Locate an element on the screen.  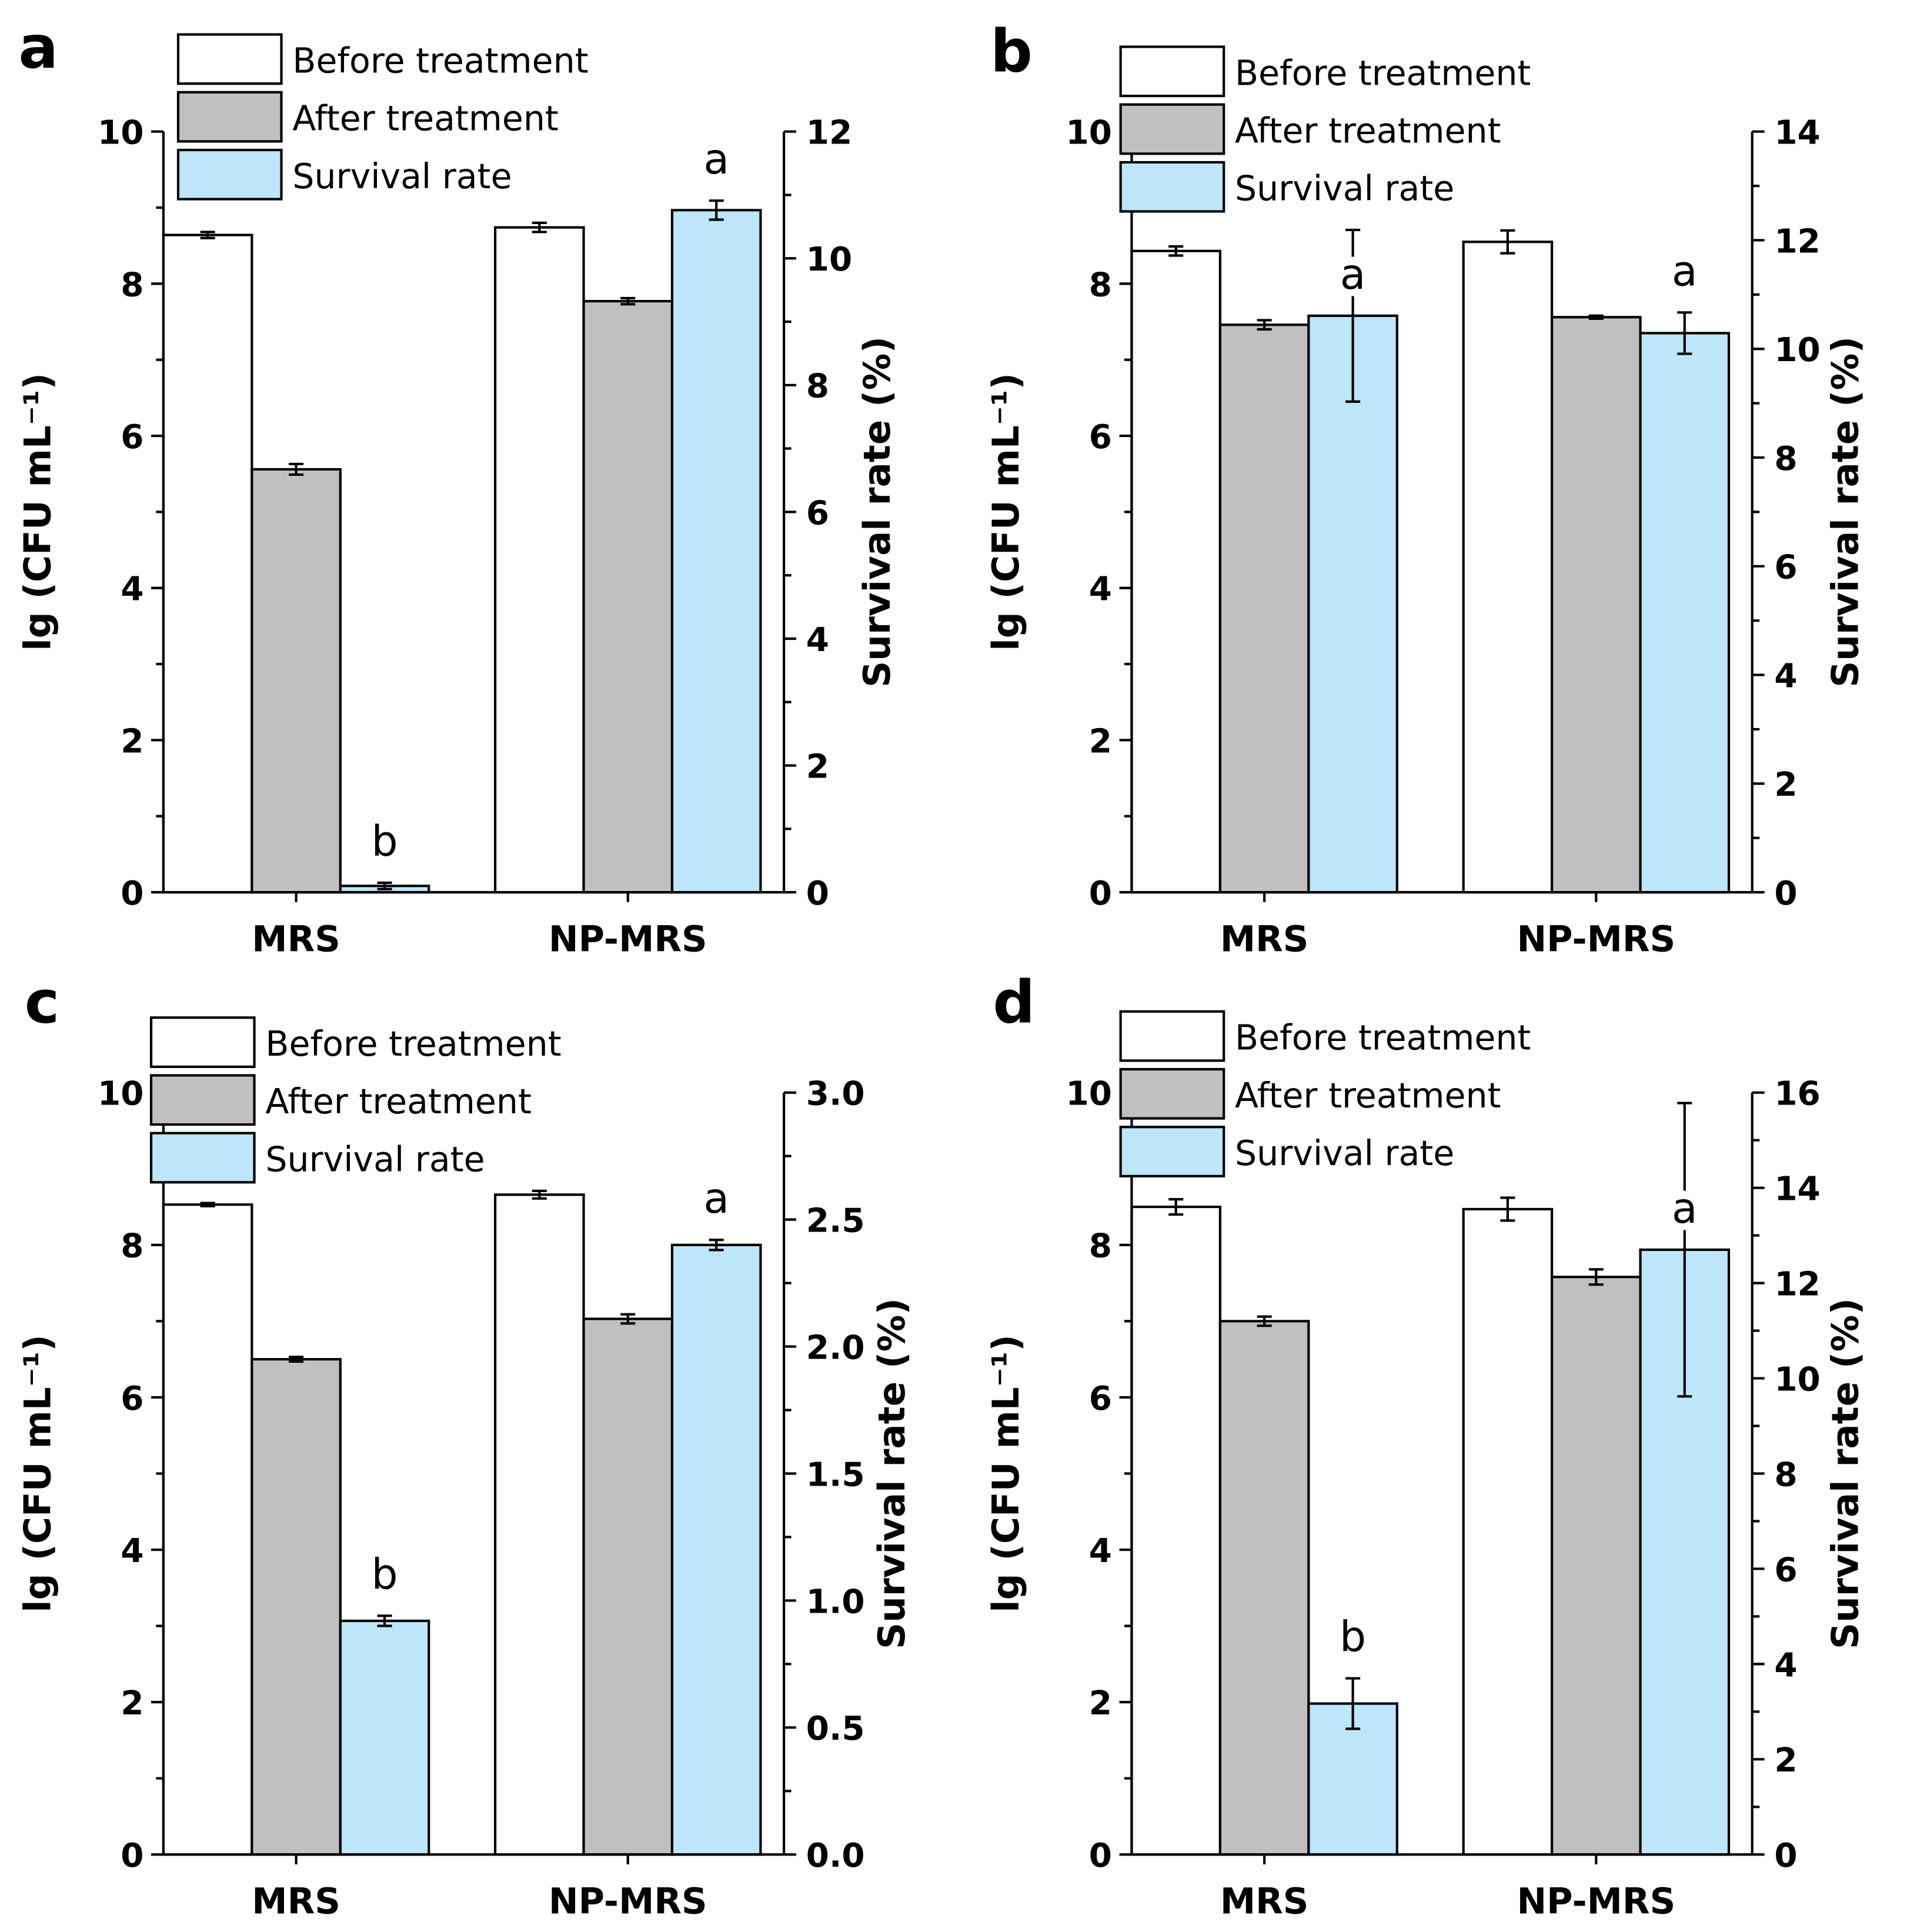
panel-letter: c is located at coordinates (42, 1002).